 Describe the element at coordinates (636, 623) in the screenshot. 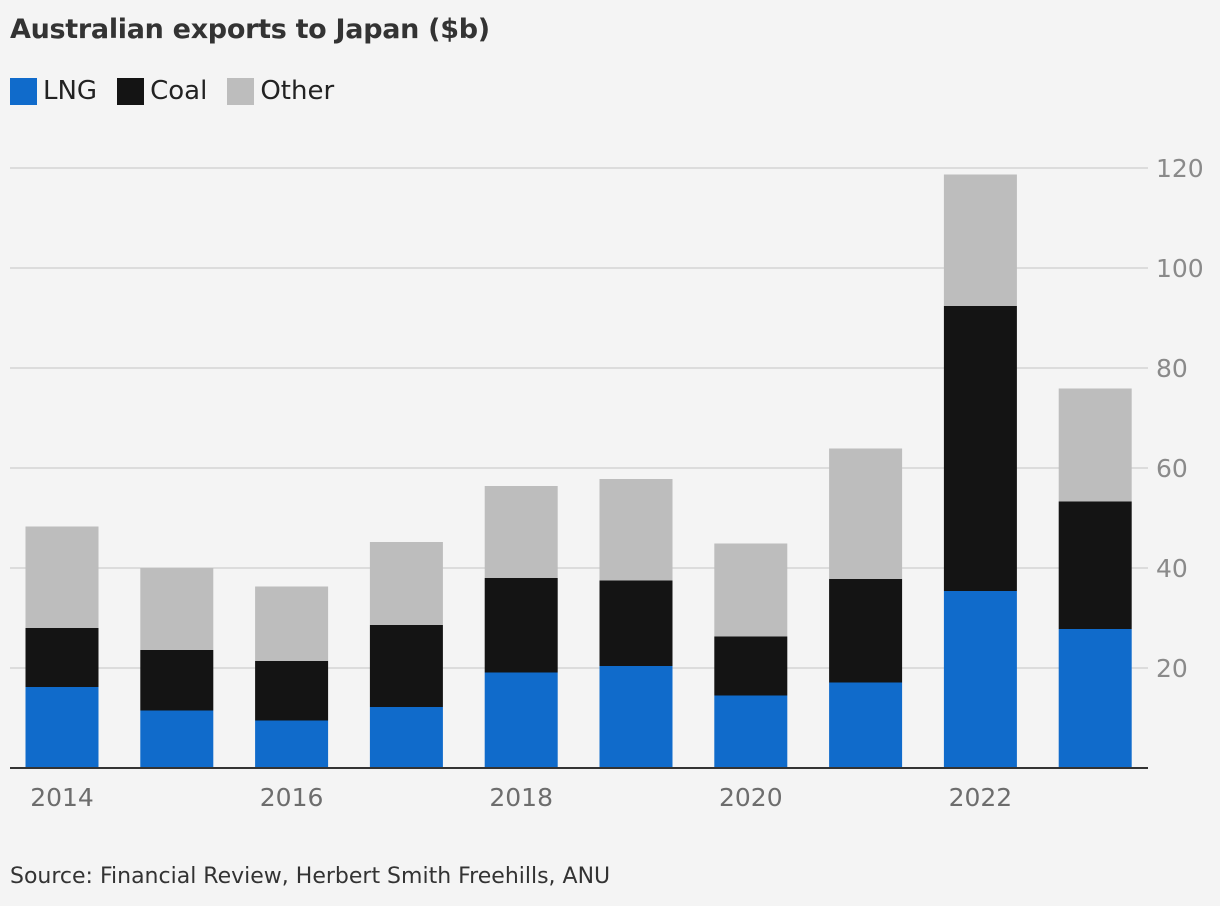

I see `bar-coal-2019` at that location.